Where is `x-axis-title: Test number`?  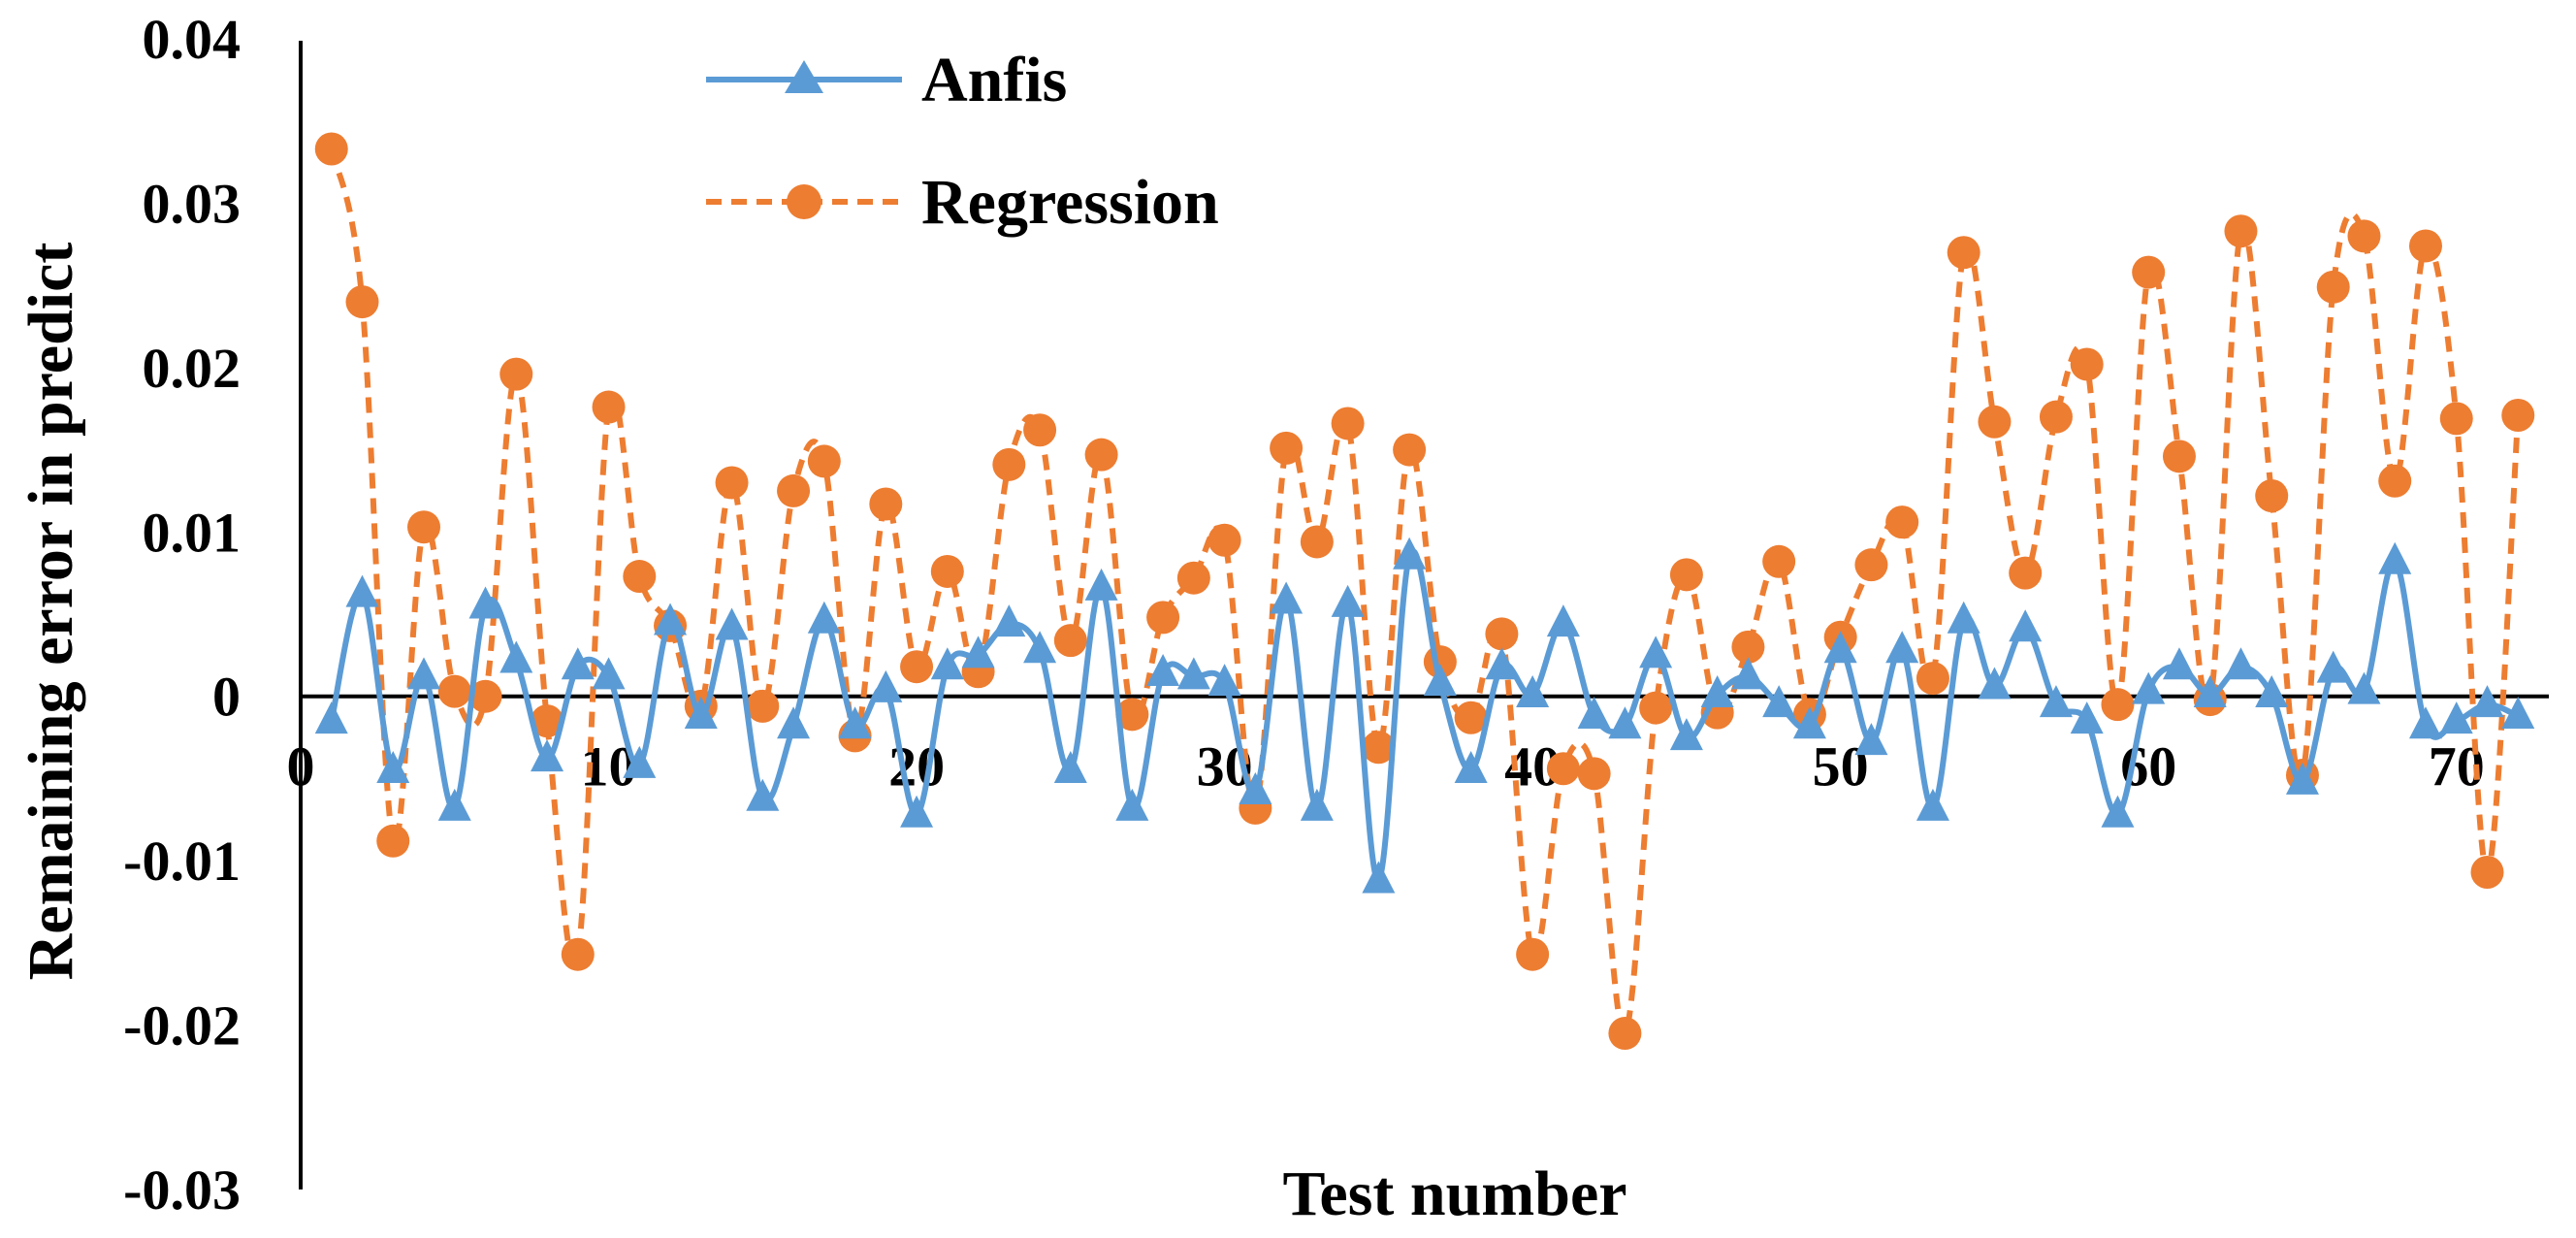
x-axis-title: Test number is located at coordinates (1454, 1193).